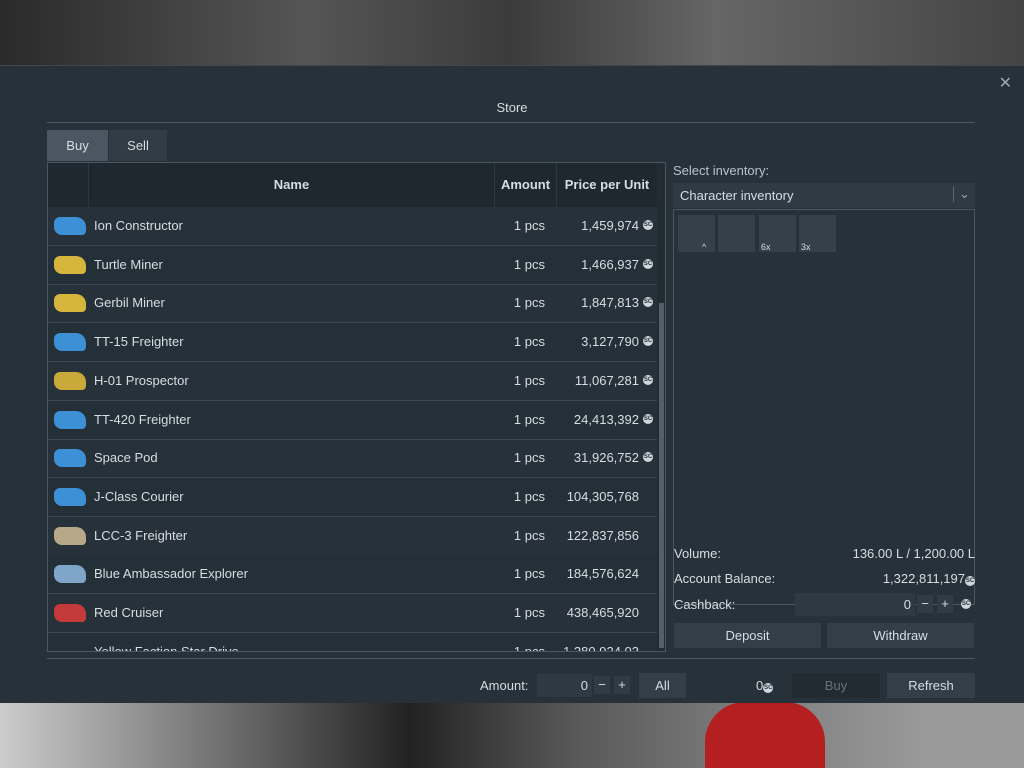  I want to click on table-row: LCC-3 Freighter 1 pcs 122,837,856, so click(352, 536).